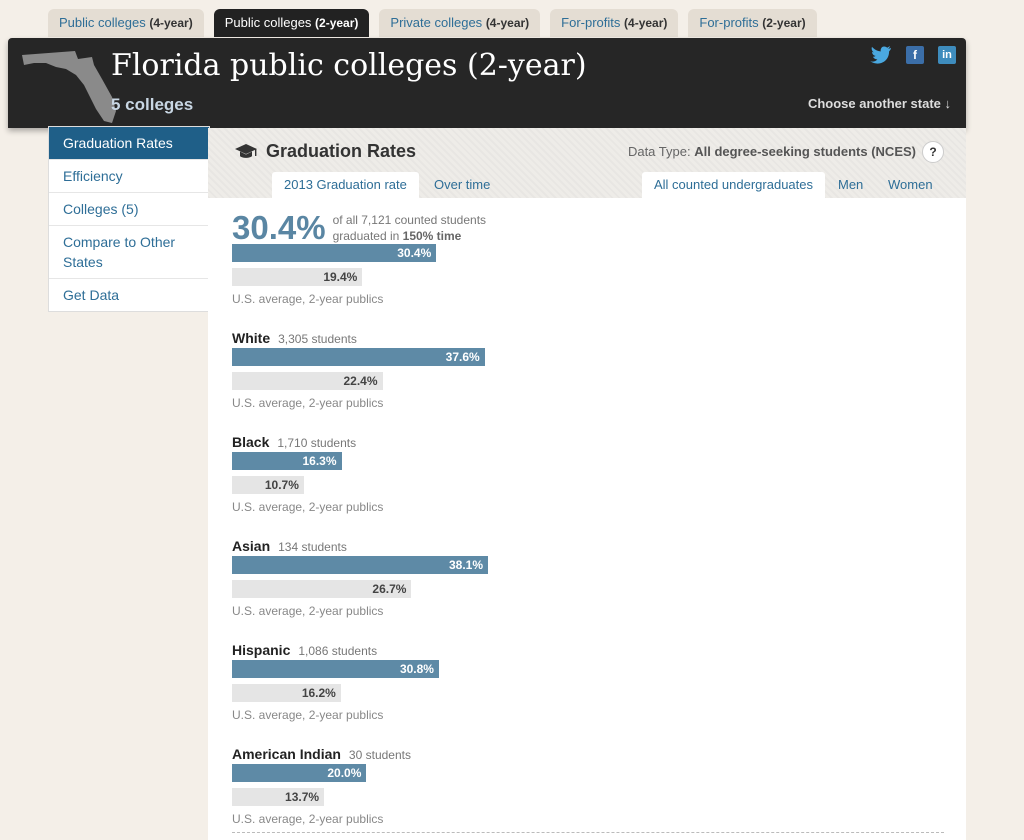 This screenshot has height=840, width=1024. Describe the element at coordinates (582, 670) in the screenshot. I see `state-bar-row: 30.8%` at that location.